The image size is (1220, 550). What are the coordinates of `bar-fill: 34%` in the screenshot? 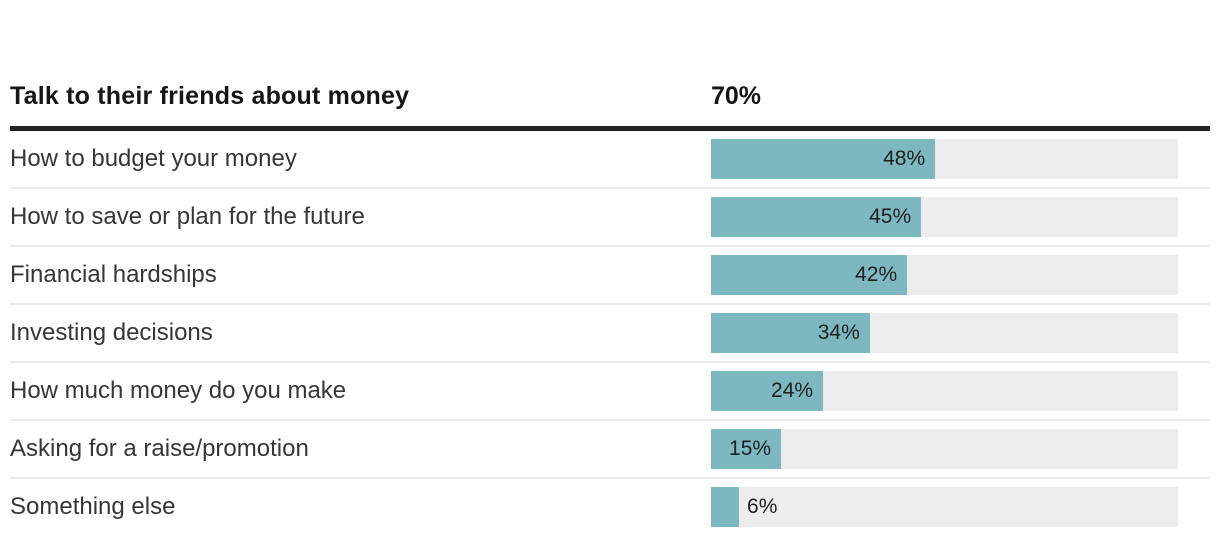 It's located at (790, 333).